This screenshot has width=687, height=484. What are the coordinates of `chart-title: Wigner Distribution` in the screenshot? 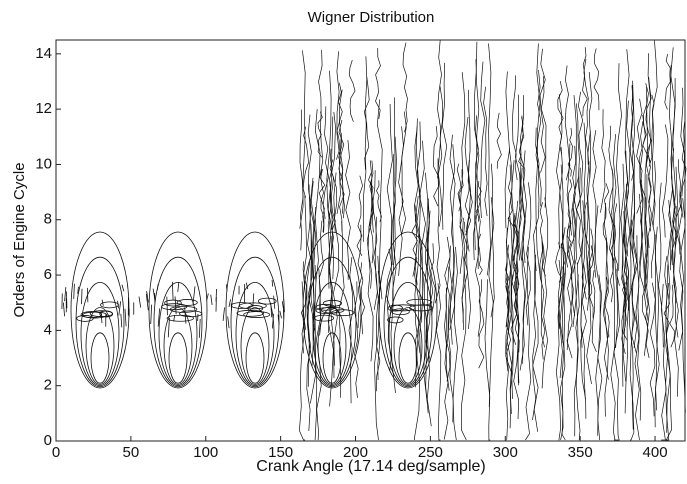 It's located at (371, 17).